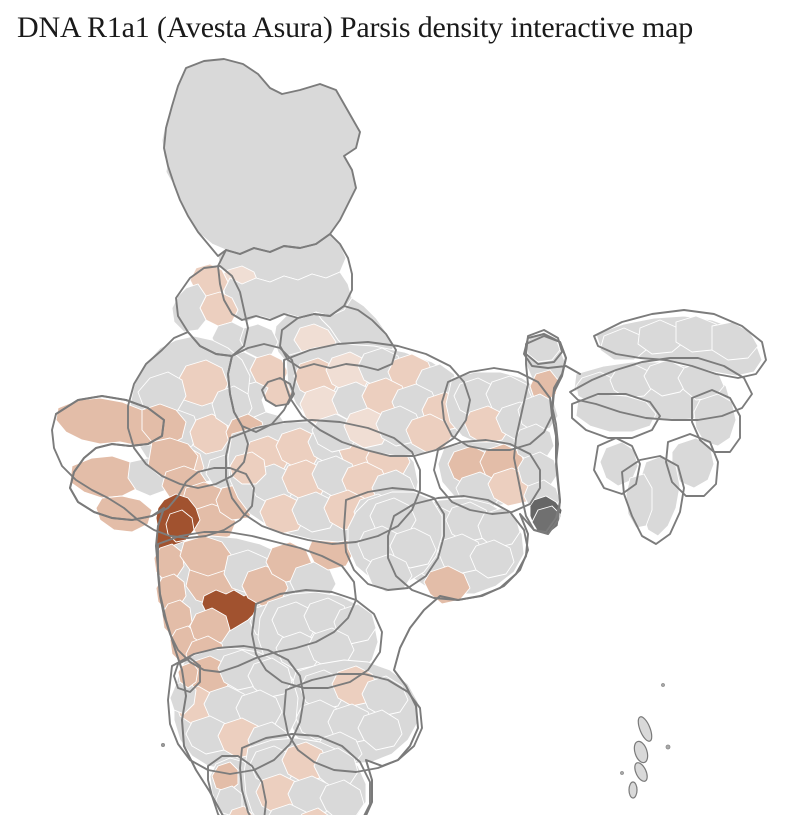 The height and width of the screenshot is (815, 802). What do you see at coordinates (212, 311) in the screenshot?
I see `state-border-punjab` at bounding box center [212, 311].